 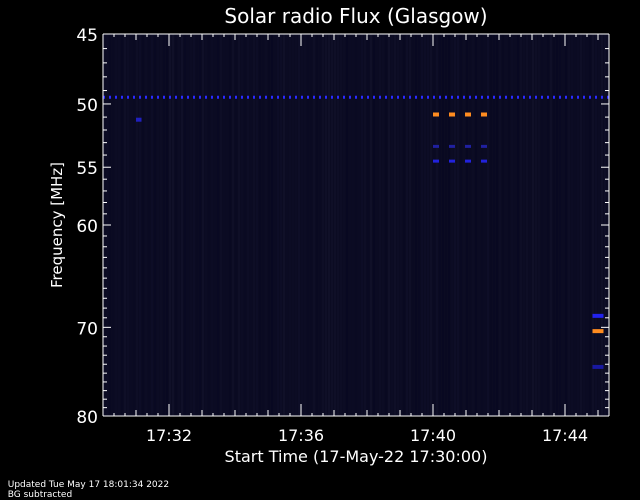 What do you see at coordinates (87, 169) in the screenshot?
I see `y-tick-label-55: 55` at bounding box center [87, 169].